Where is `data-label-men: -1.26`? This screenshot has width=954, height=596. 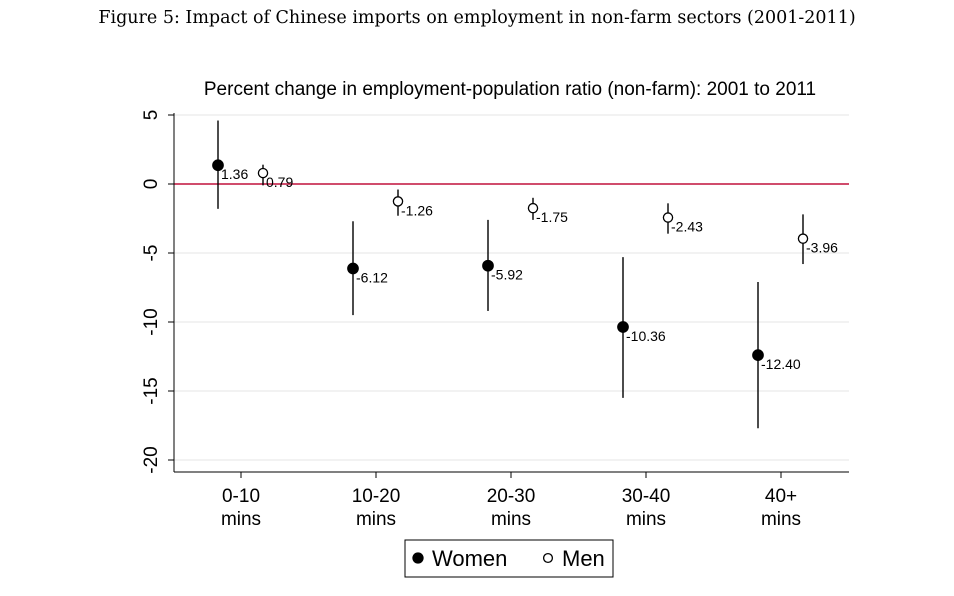
data-label-men: -1.26 is located at coordinates (417, 210).